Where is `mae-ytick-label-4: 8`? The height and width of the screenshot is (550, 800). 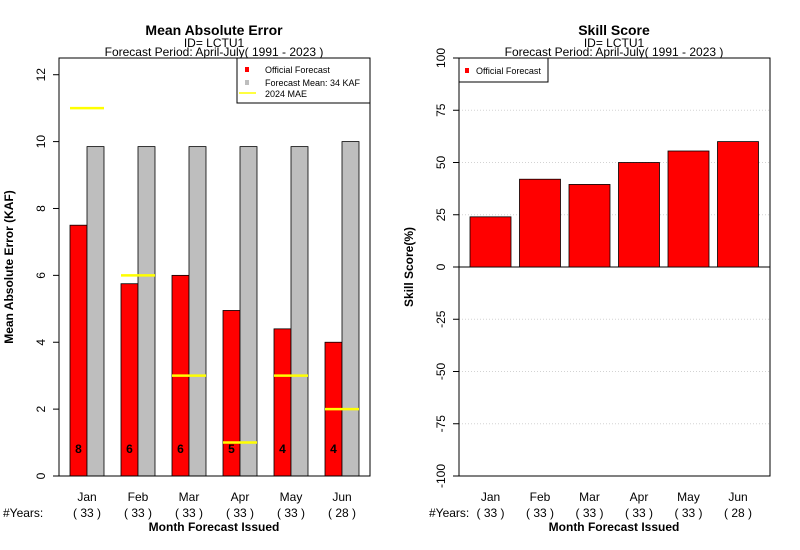 mae-ytick-label-4: 8 is located at coordinates (41, 208).